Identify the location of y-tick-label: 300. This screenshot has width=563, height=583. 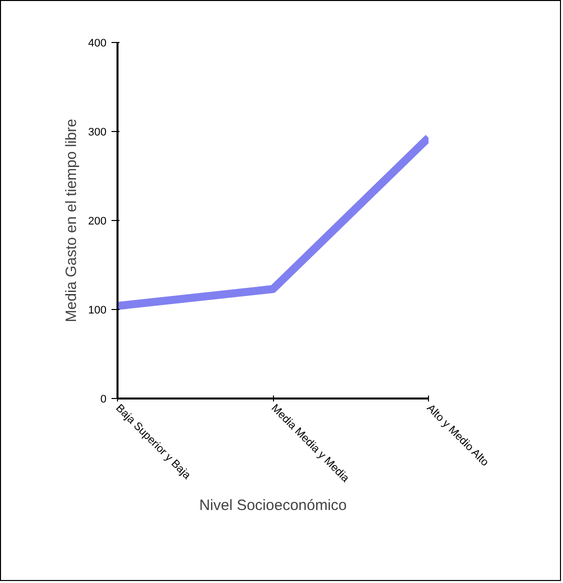
(97, 132).